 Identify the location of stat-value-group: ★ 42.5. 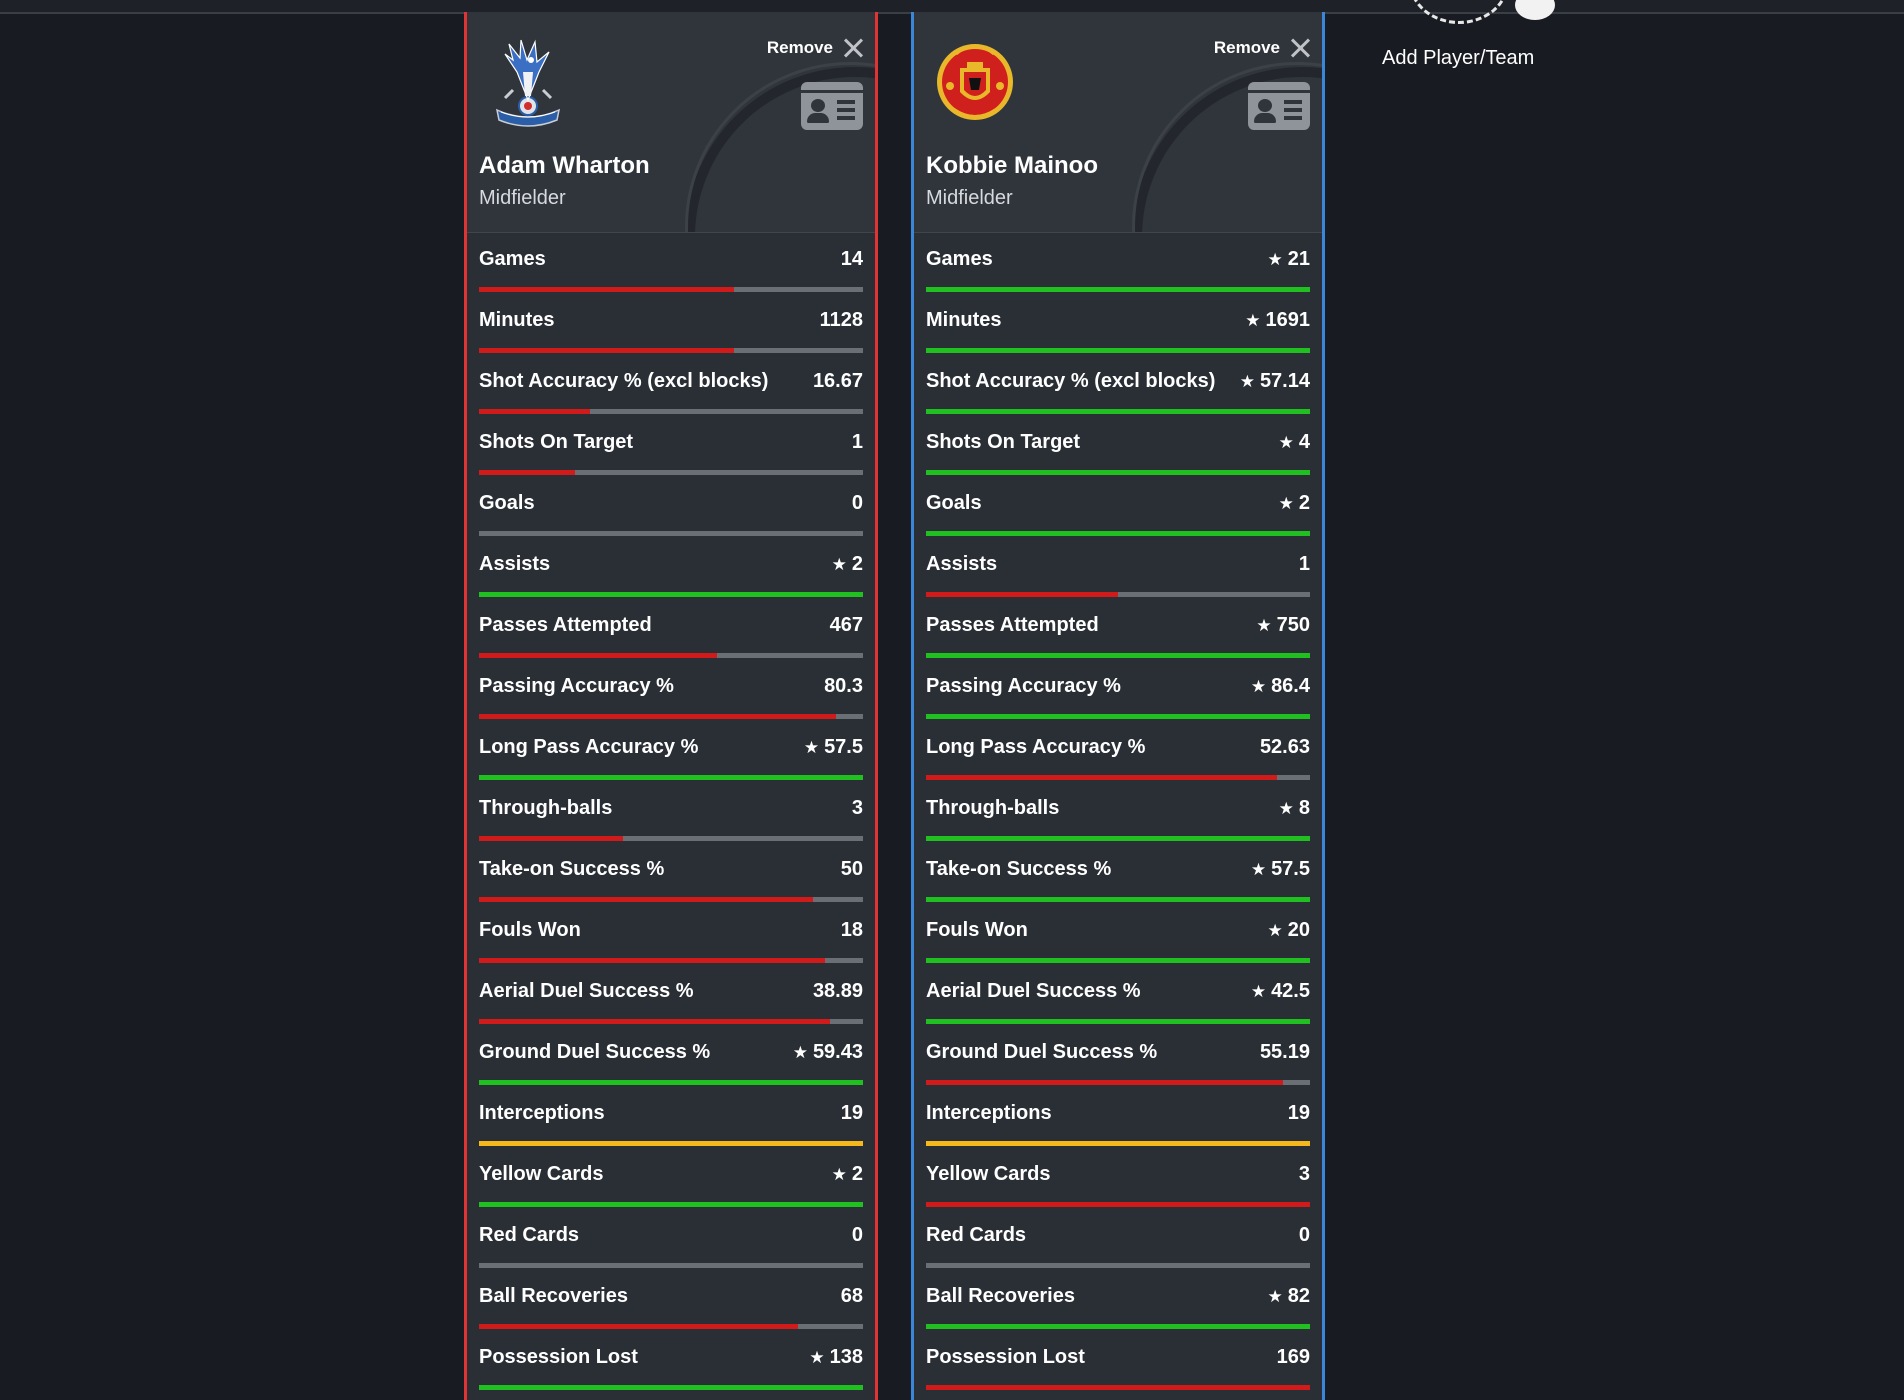
(1280, 991).